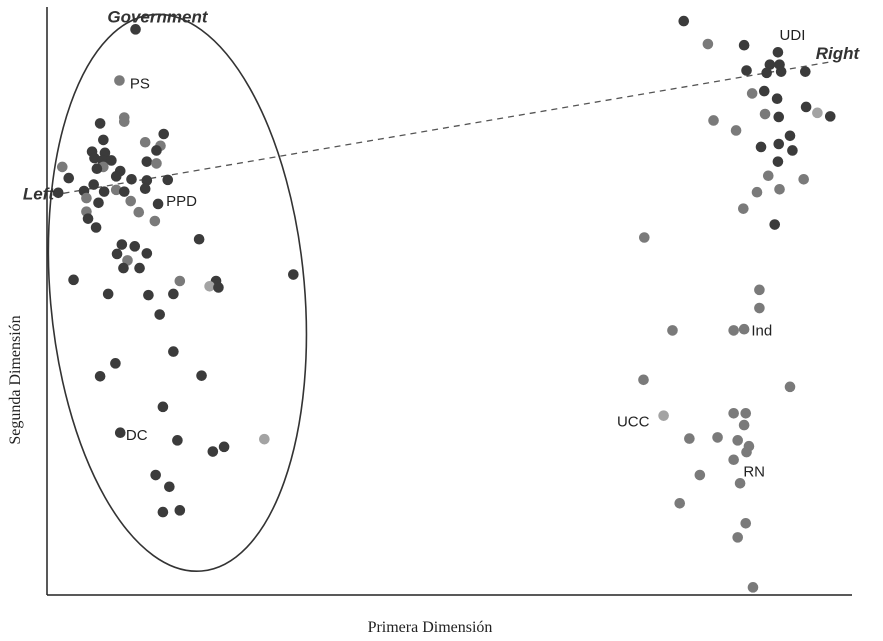  What do you see at coordinates (181, 201) in the screenshot?
I see `annotation-ppd: PPD` at bounding box center [181, 201].